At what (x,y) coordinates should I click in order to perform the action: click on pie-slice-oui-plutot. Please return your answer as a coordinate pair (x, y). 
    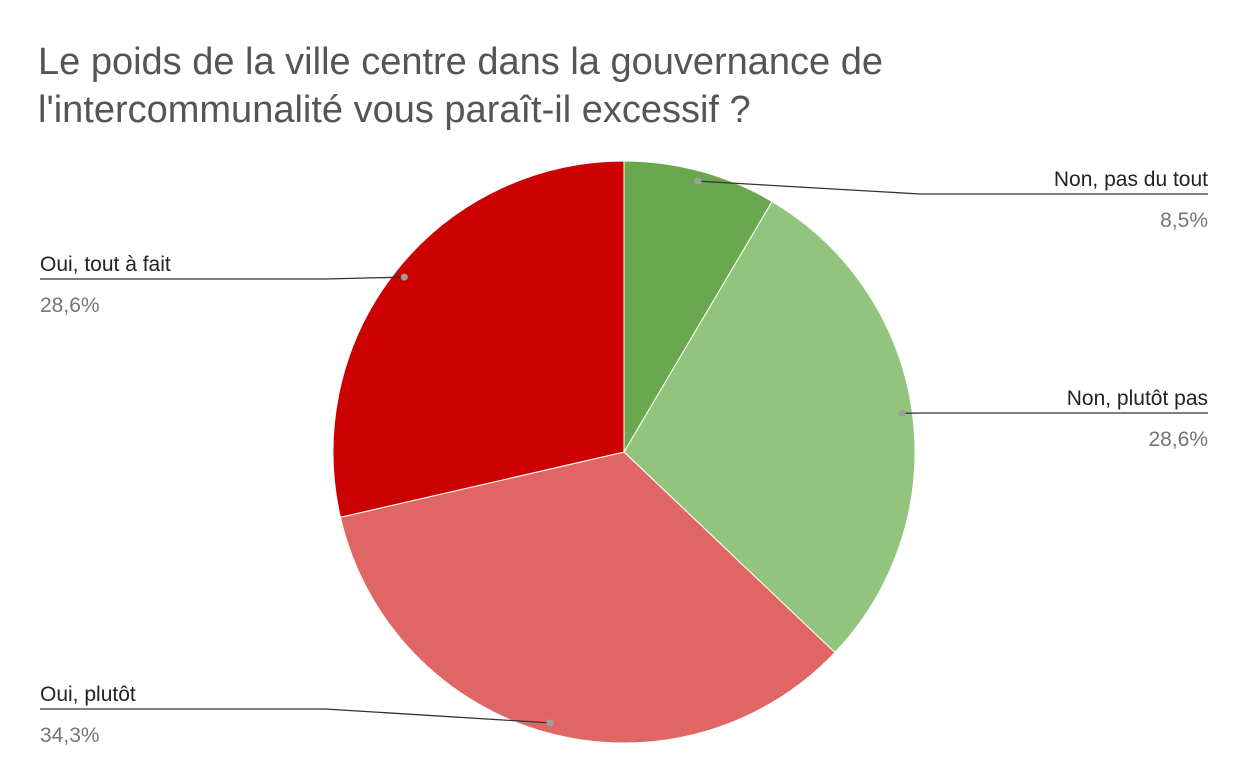
    Looking at the image, I should click on (587, 597).